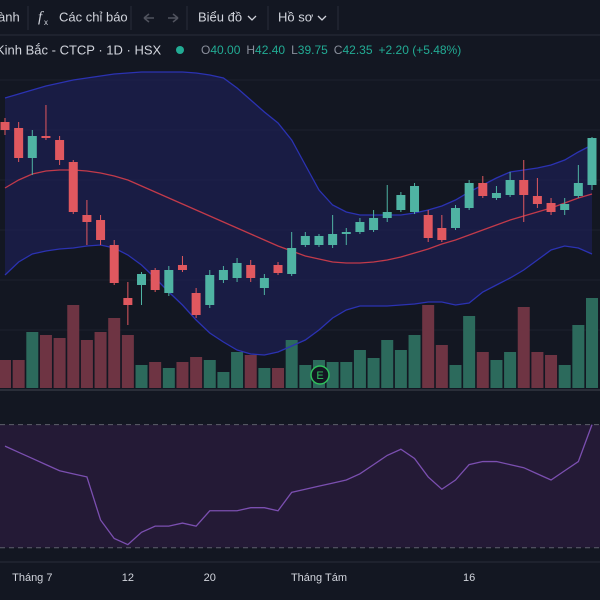  I want to click on toolbar-item: ành, so click(10, 16).